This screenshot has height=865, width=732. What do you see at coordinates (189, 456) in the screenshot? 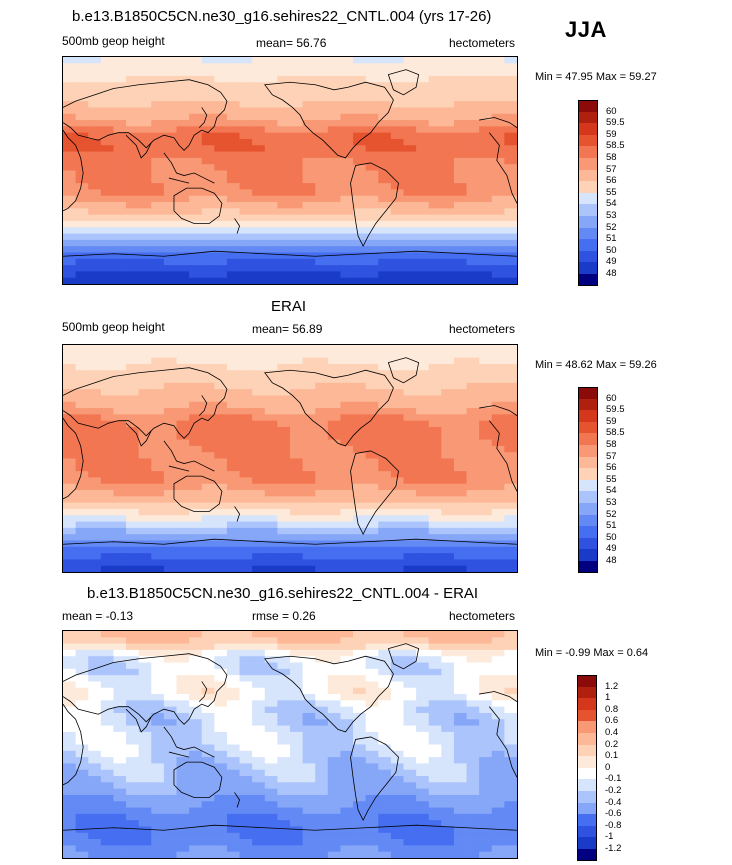
I see `coastline-path` at bounding box center [189, 456].